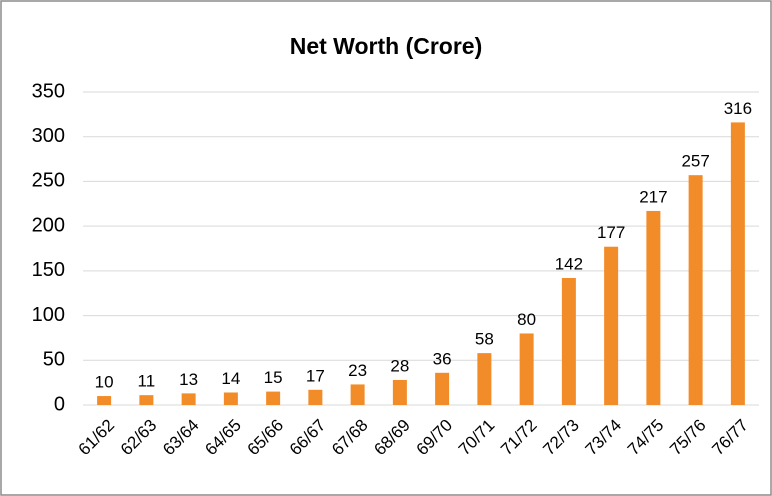 The image size is (772, 496). Describe the element at coordinates (48, 315) in the screenshot. I see `y-tick-label: 100` at that location.